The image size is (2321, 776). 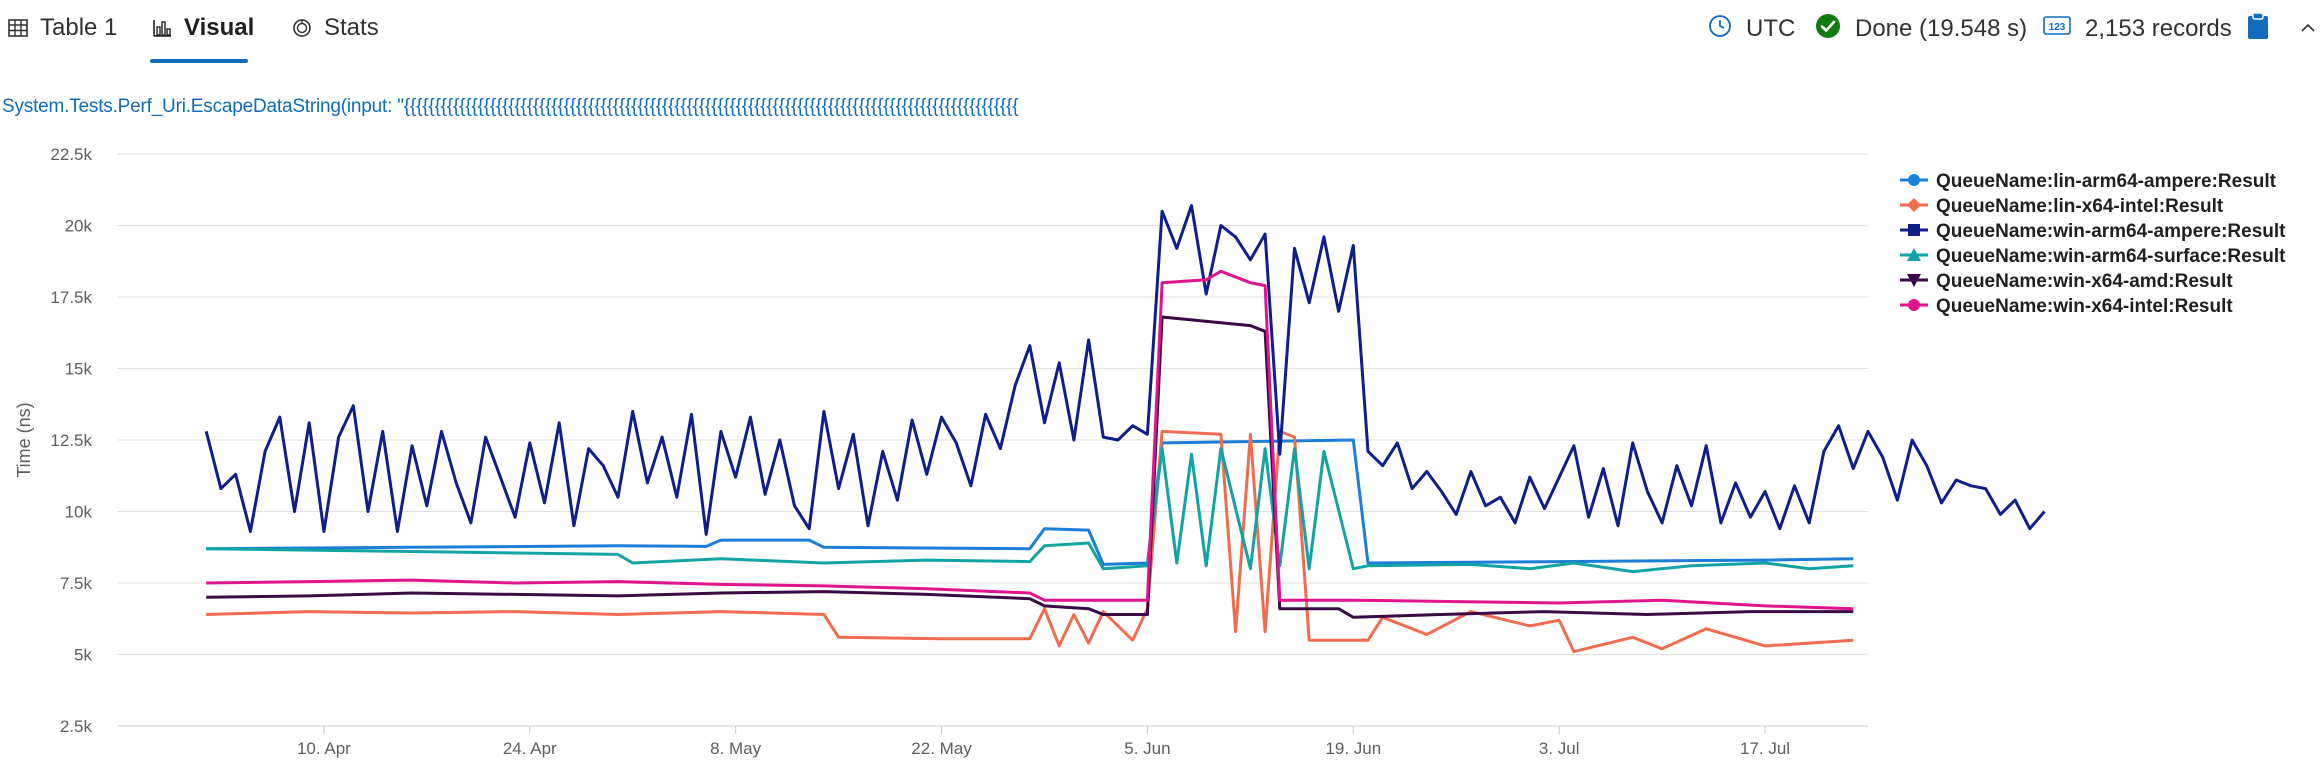 I want to click on active-tab-indicator, so click(x=199, y=61).